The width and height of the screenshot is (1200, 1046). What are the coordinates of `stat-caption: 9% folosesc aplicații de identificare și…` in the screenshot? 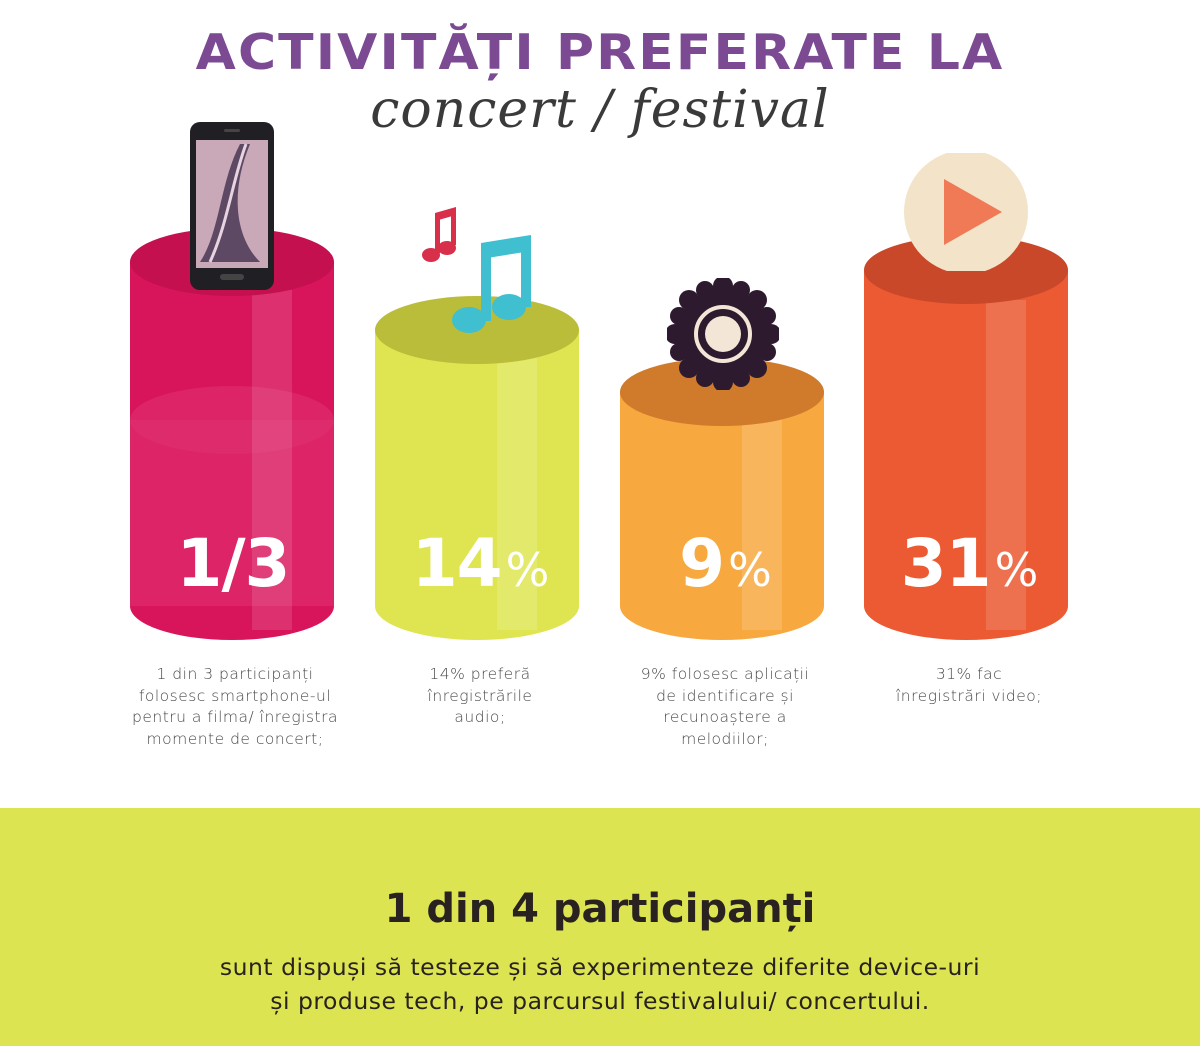 It's located at (725, 706).